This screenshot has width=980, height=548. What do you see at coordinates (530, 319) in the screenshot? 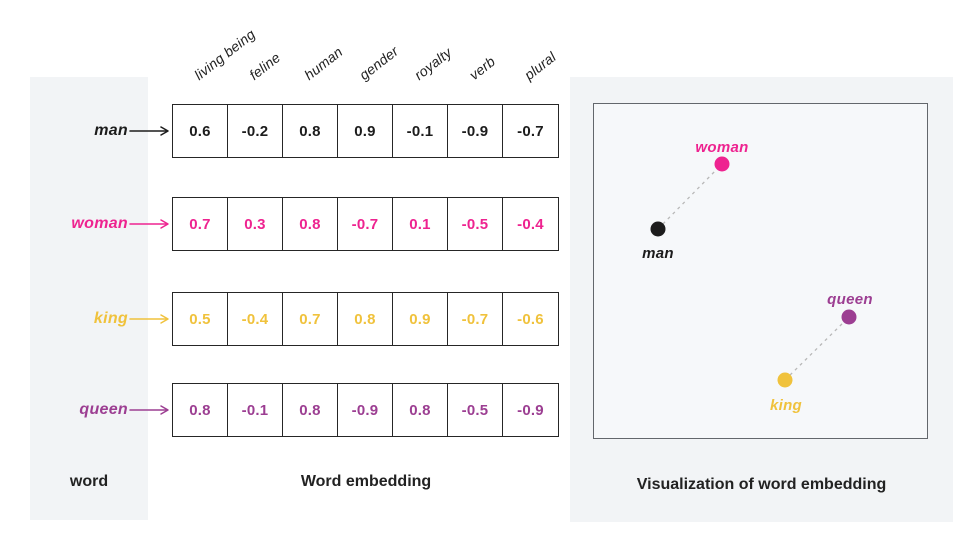
I see `embedding-cell-king-plural: -0.6` at bounding box center [530, 319].